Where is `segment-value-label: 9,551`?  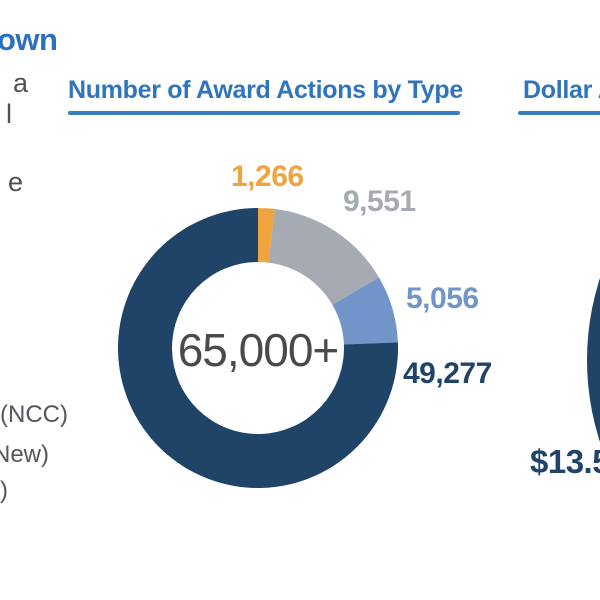
segment-value-label: 9,551 is located at coordinates (379, 201).